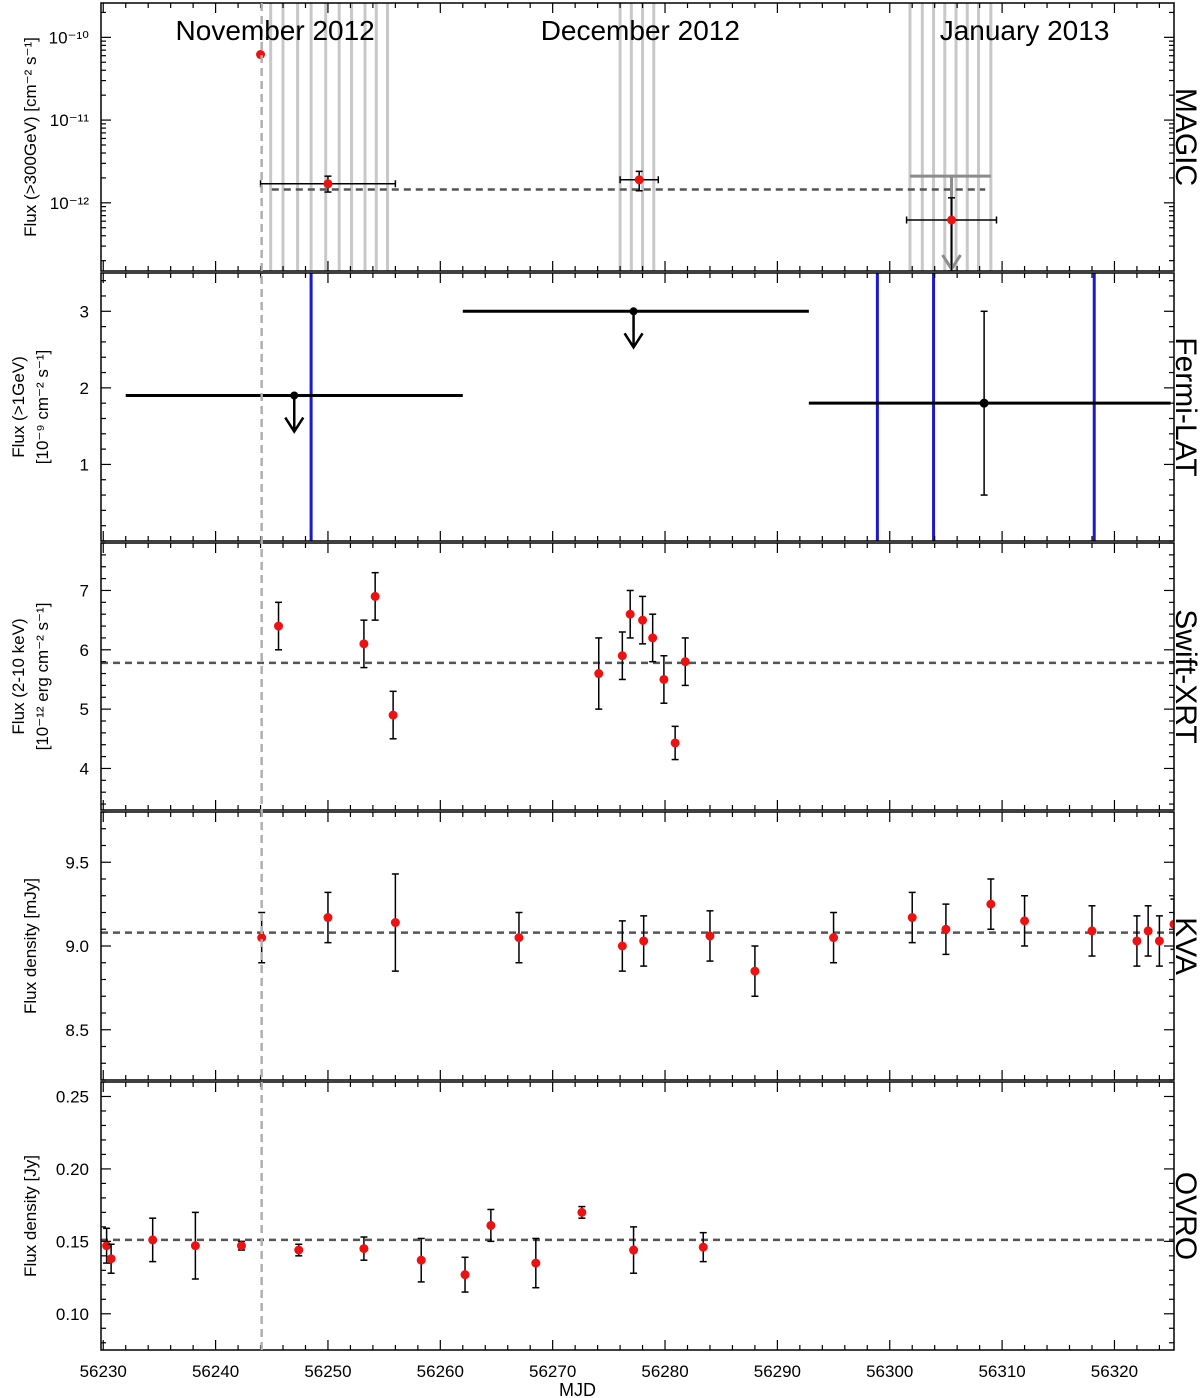 The image size is (1200, 1398). Describe the element at coordinates (552, 1371) in the screenshot. I see `x-tick-label: 56270` at that location.